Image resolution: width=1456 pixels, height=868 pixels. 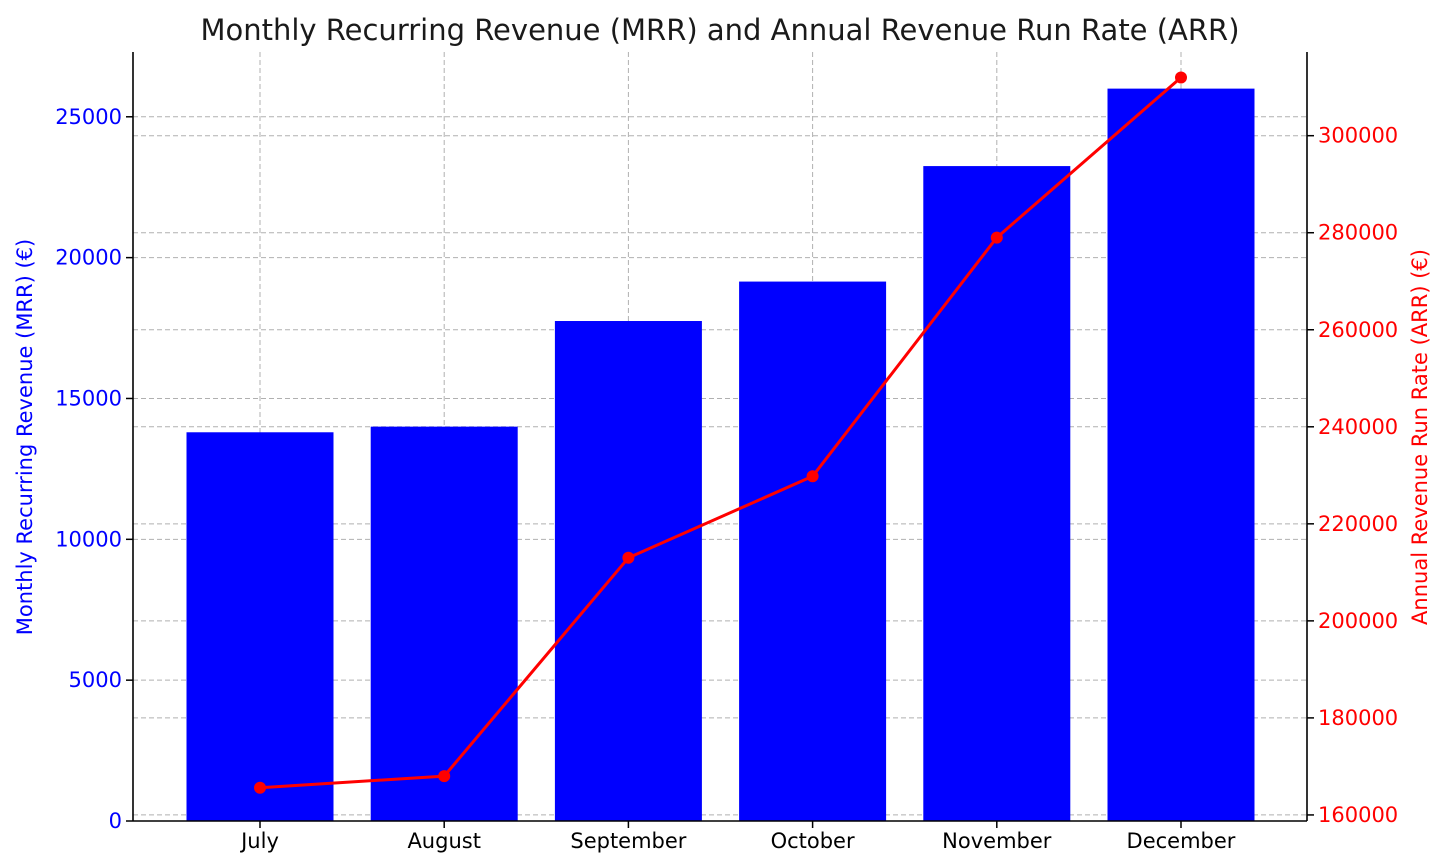 What do you see at coordinates (25, 437) in the screenshot?
I see `y-axis-label-left: Monthly Recurring Revenue (MRR) (€)` at bounding box center [25, 437].